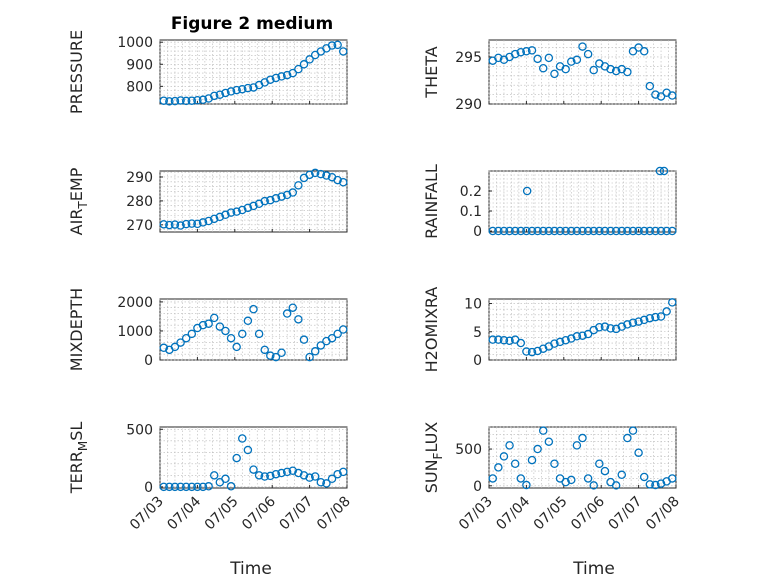 This screenshot has height=583, width=778. What do you see at coordinates (551, 514) in the screenshot?
I see `x-tick-label: 07/05` at bounding box center [551, 514].